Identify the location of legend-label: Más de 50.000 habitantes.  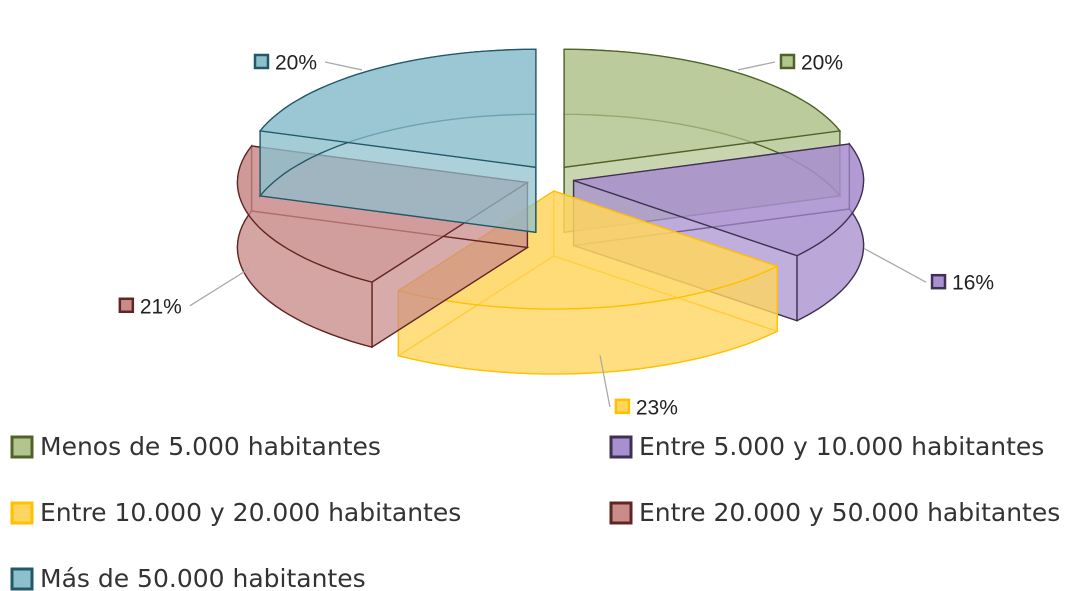
(203, 577).